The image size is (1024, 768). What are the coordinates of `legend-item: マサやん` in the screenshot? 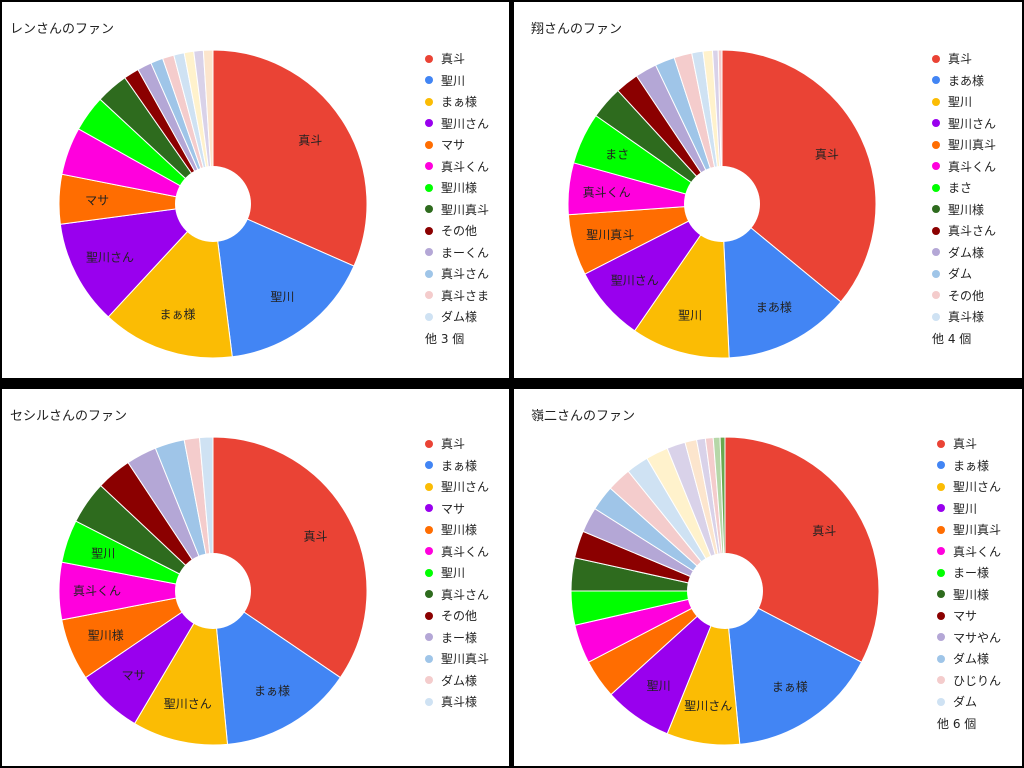 It's located at (969, 638).